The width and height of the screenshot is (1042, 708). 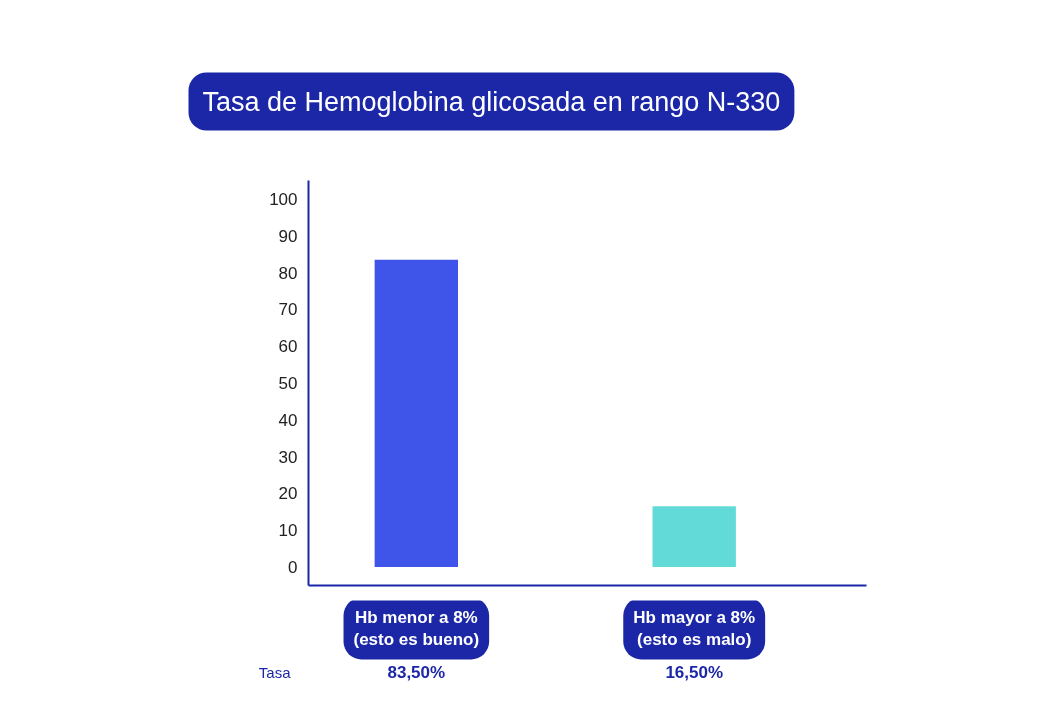 I want to click on y-tick-label: 40, so click(x=288, y=420).